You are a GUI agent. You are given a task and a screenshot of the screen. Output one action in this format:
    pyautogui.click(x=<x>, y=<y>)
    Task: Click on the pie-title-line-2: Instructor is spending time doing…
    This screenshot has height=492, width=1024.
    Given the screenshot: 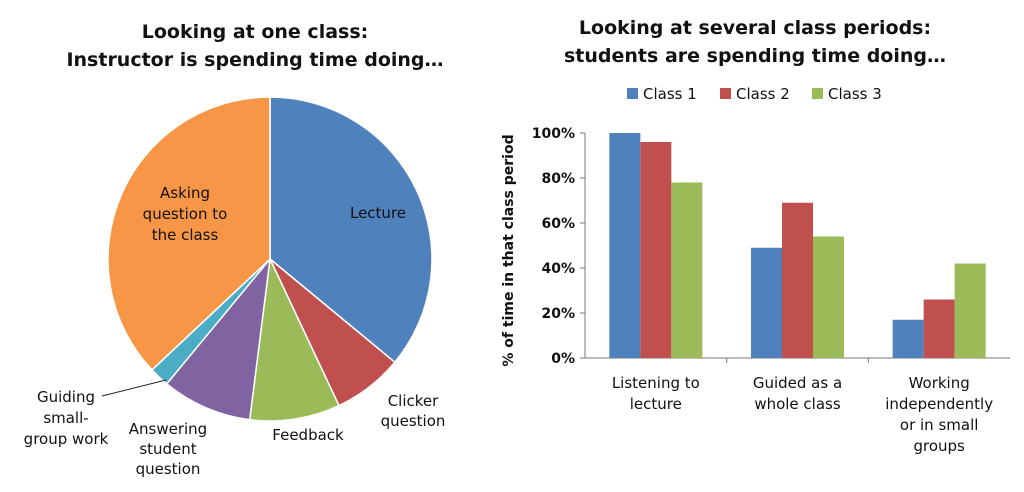 What is the action you would take?
    pyautogui.click(x=255, y=60)
    